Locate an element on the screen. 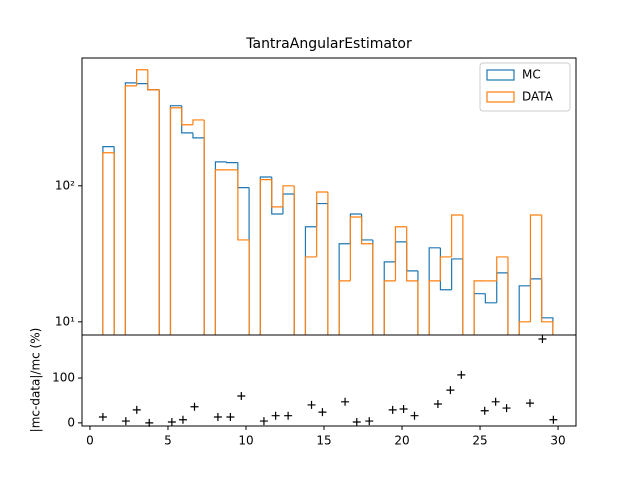 The height and width of the screenshot is (484, 640). y-tick-label: 10² is located at coordinates (65, 185).